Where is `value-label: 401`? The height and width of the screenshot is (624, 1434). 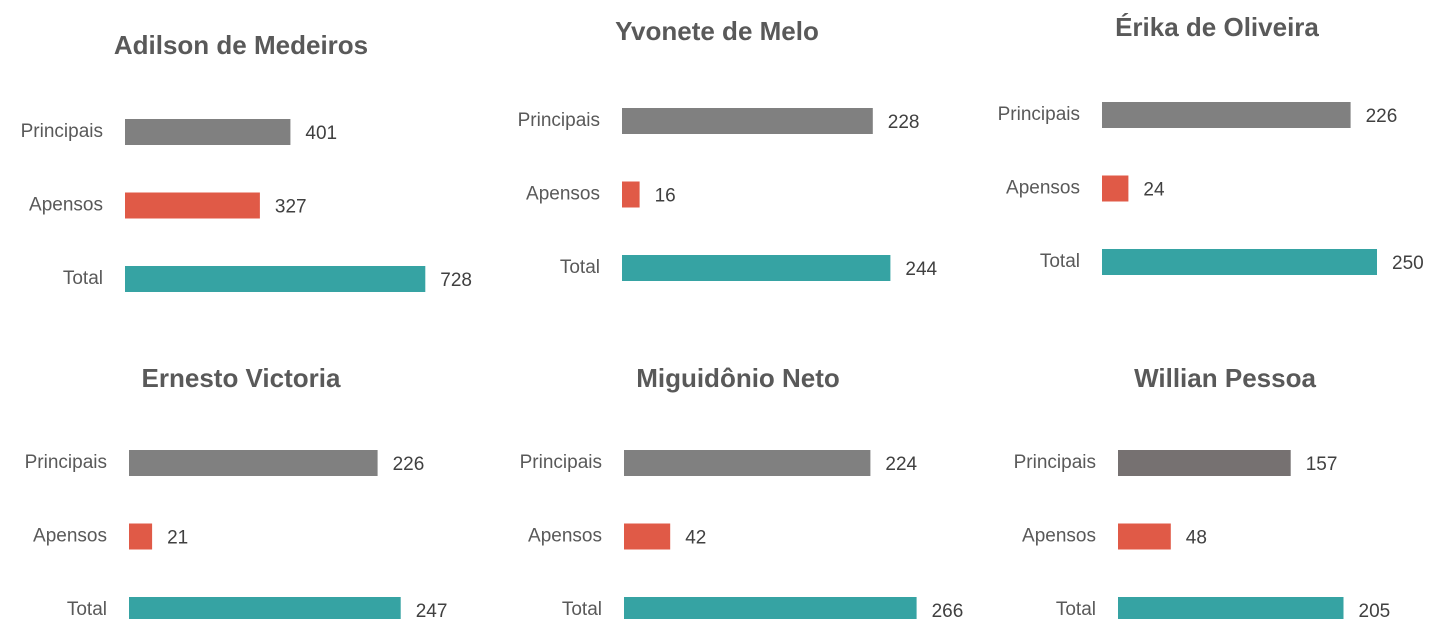
value-label: 401 is located at coordinates (321, 133).